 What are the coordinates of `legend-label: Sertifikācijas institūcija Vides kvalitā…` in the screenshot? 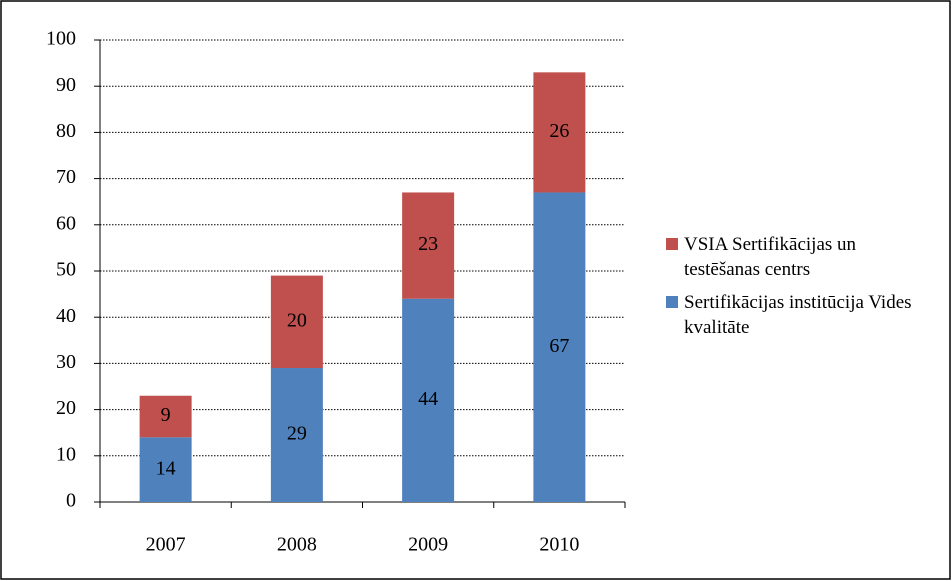 It's located at (798, 315).